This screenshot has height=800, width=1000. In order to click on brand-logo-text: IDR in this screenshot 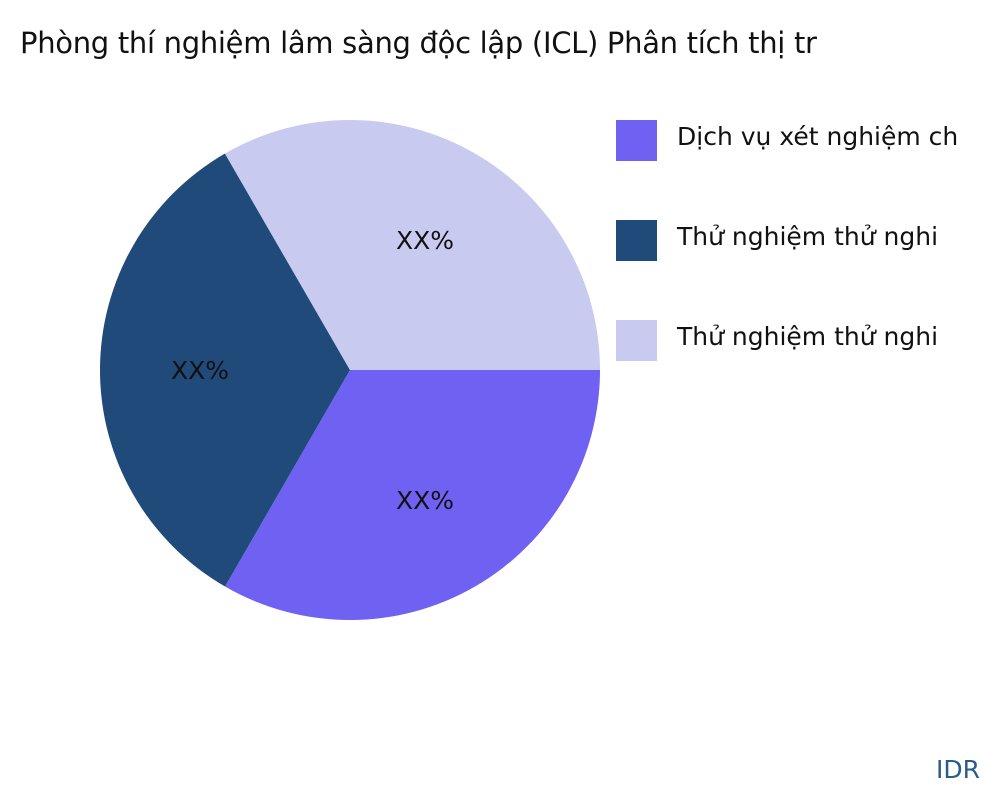, I will do `click(958, 769)`.